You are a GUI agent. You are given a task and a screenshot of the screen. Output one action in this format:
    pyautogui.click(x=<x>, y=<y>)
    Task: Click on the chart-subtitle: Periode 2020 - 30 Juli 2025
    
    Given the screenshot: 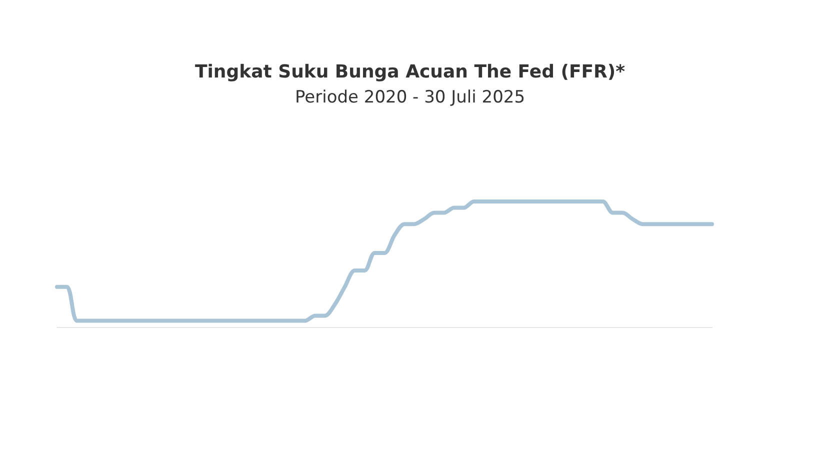 What is the action you would take?
    pyautogui.click(x=410, y=98)
    